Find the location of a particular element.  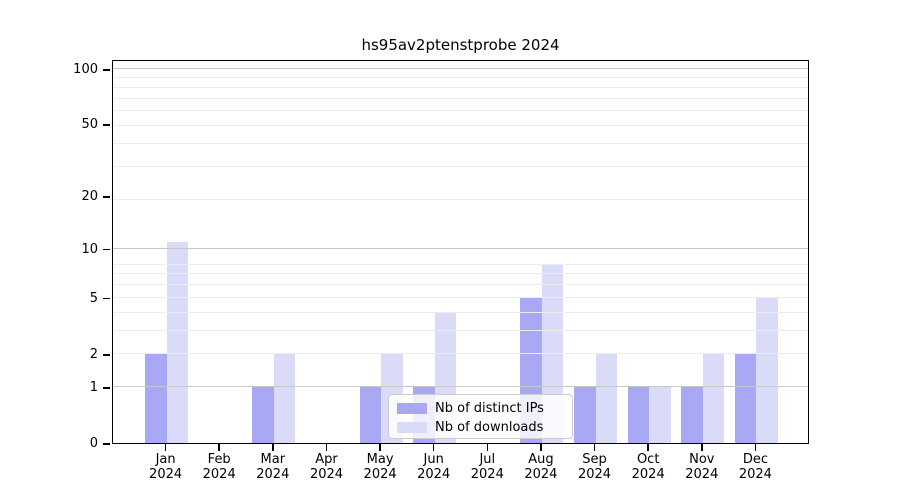

x-tick-label: May 2024 is located at coordinates (380, 467).